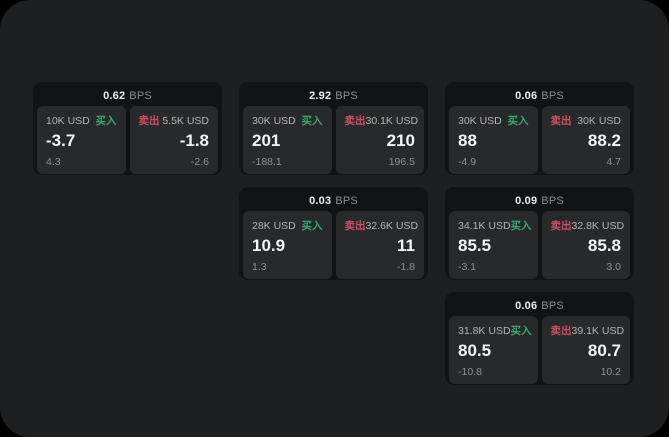 The height and width of the screenshot is (437, 669). Describe the element at coordinates (274, 226) in the screenshot. I see `buy-amount: 28K USD` at that location.